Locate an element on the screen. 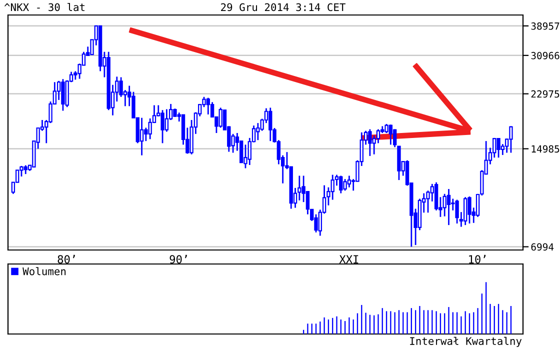  x-tick-label: XXI is located at coordinates (348, 259).